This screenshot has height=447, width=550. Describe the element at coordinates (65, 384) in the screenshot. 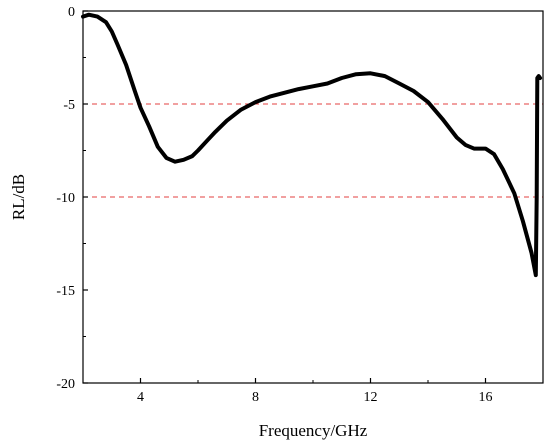

I see `y-tick-label: -20` at that location.